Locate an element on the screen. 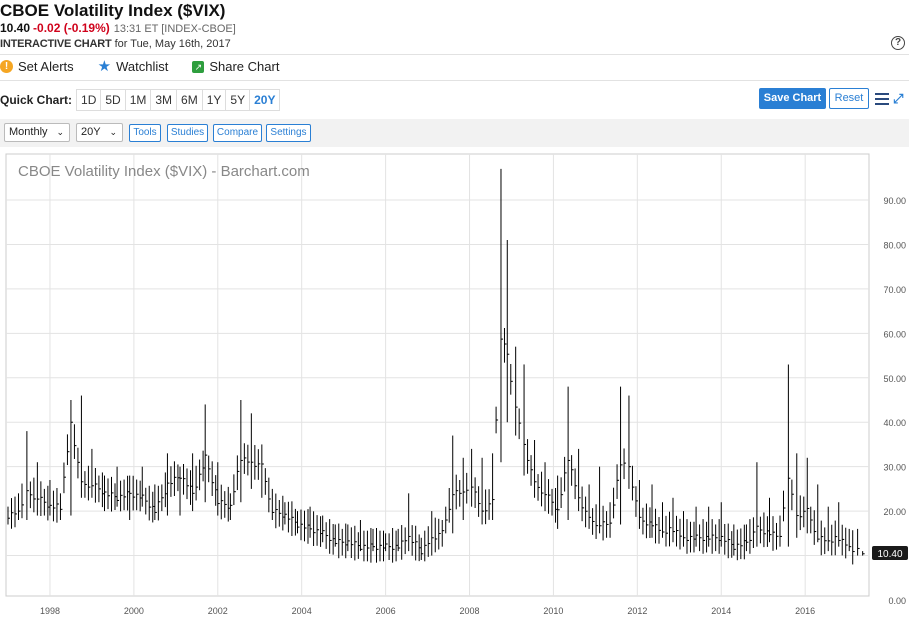 This screenshot has width=909, height=620. share-chart-button: ↗ Share Chart is located at coordinates (235, 66).